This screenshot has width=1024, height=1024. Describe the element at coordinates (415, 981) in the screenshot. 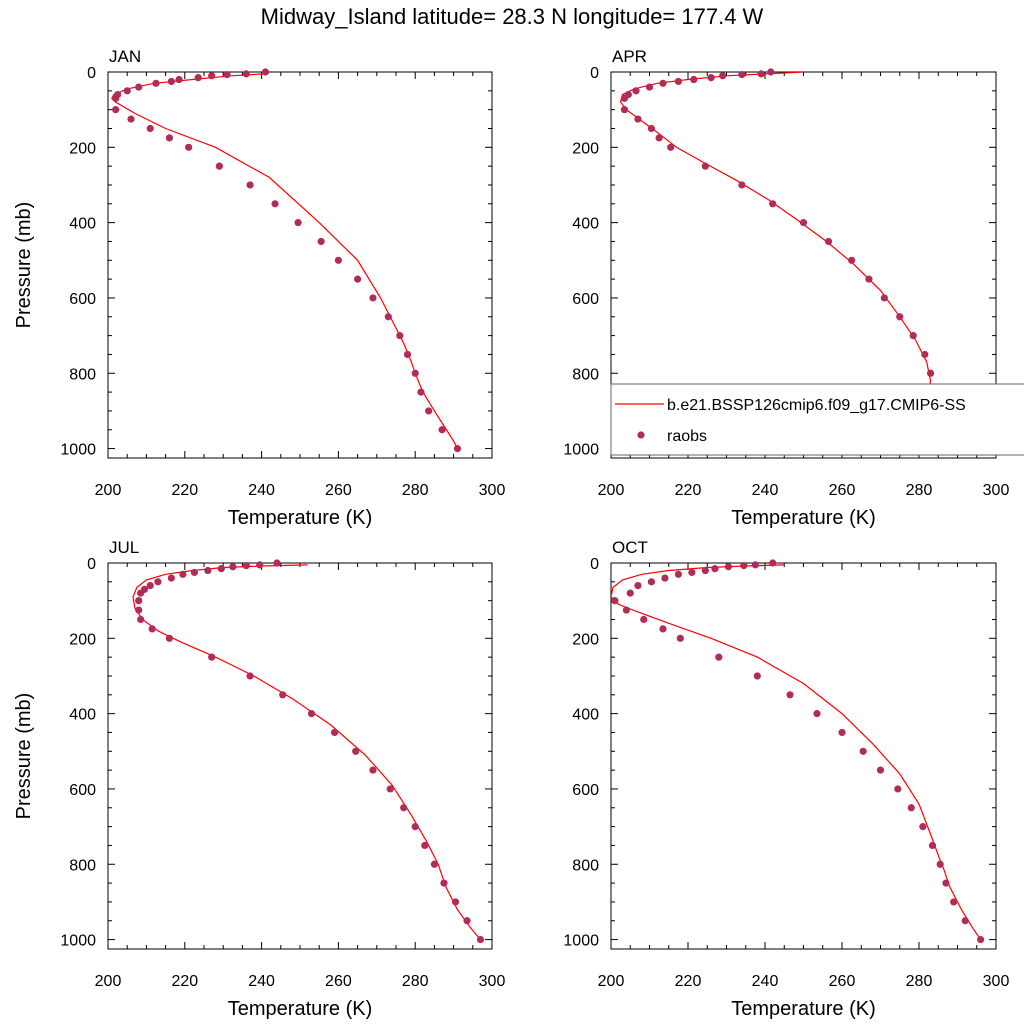

I see `x-tick-label: 280` at that location.